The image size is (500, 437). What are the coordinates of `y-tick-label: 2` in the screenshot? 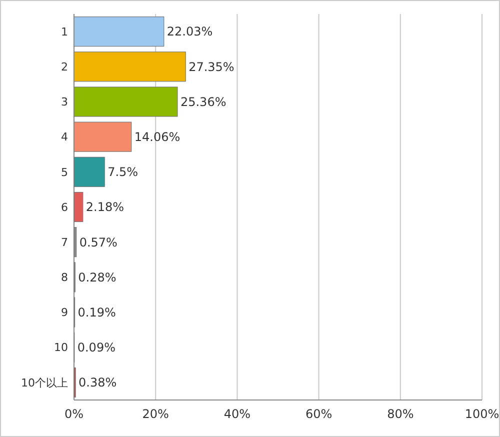 It's located at (64, 67).